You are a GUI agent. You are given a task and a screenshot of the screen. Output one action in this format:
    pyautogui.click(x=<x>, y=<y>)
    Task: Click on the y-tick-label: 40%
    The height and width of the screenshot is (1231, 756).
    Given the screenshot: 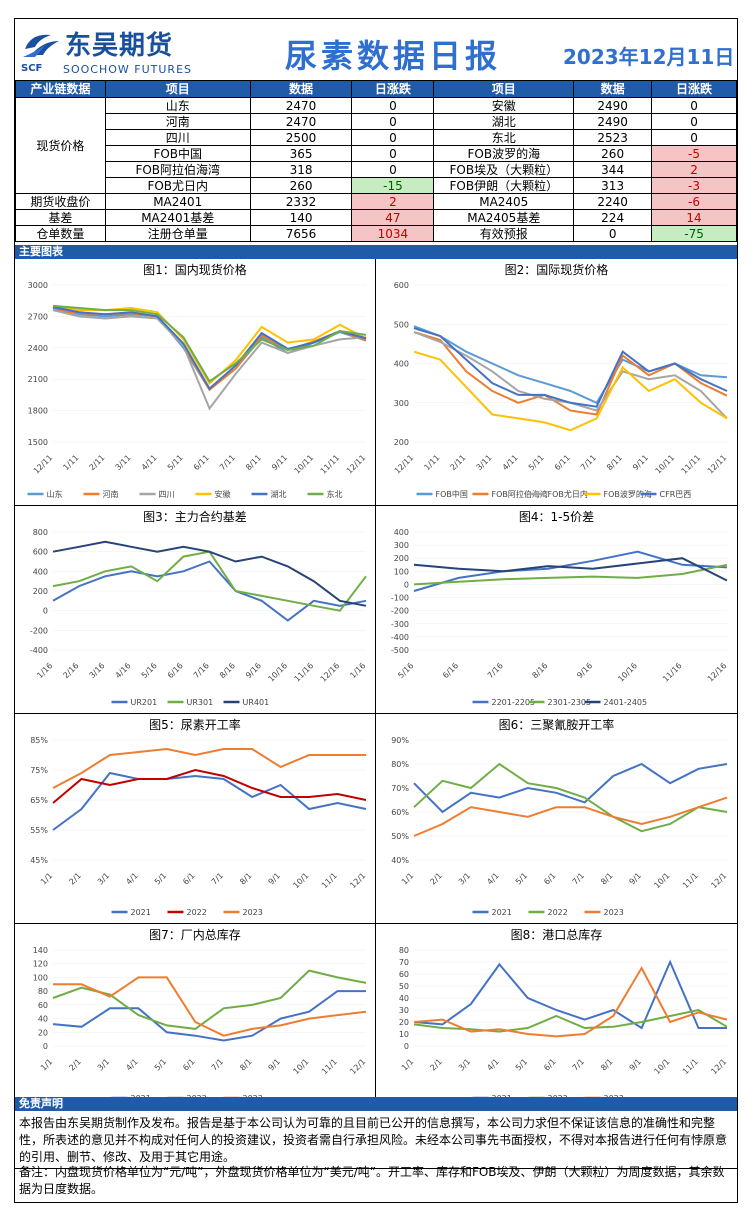 What is the action you would take?
    pyautogui.click(x=400, y=860)
    